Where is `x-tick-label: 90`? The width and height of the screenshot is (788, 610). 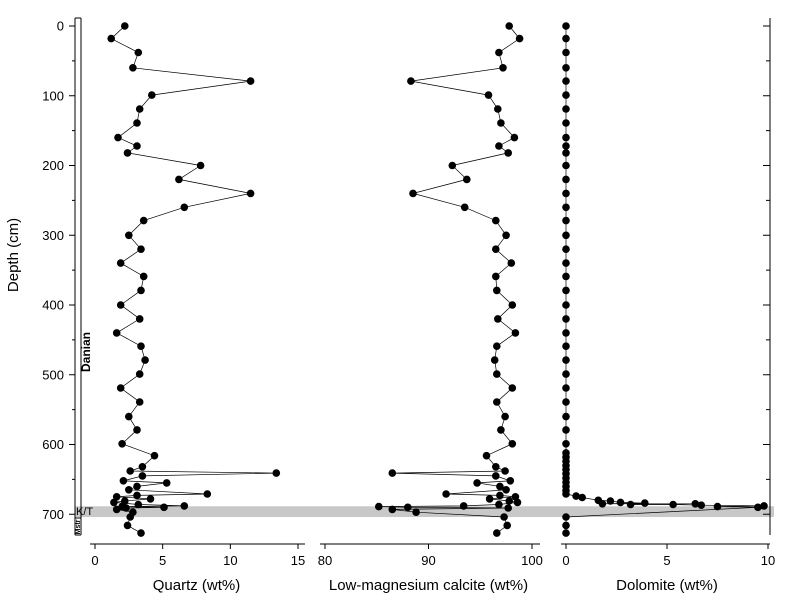
x-tick-label: 90 is located at coordinates (428, 560).